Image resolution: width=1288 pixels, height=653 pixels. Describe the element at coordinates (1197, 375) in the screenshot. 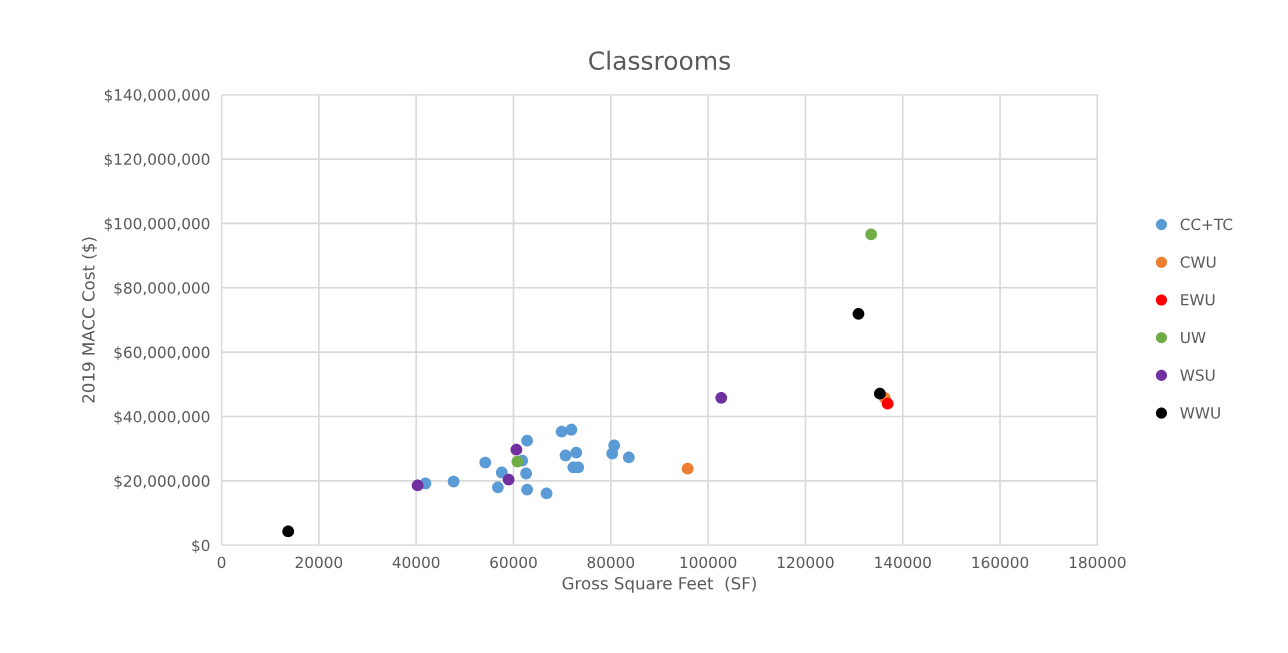

I see `legend-label: WSU` at that location.